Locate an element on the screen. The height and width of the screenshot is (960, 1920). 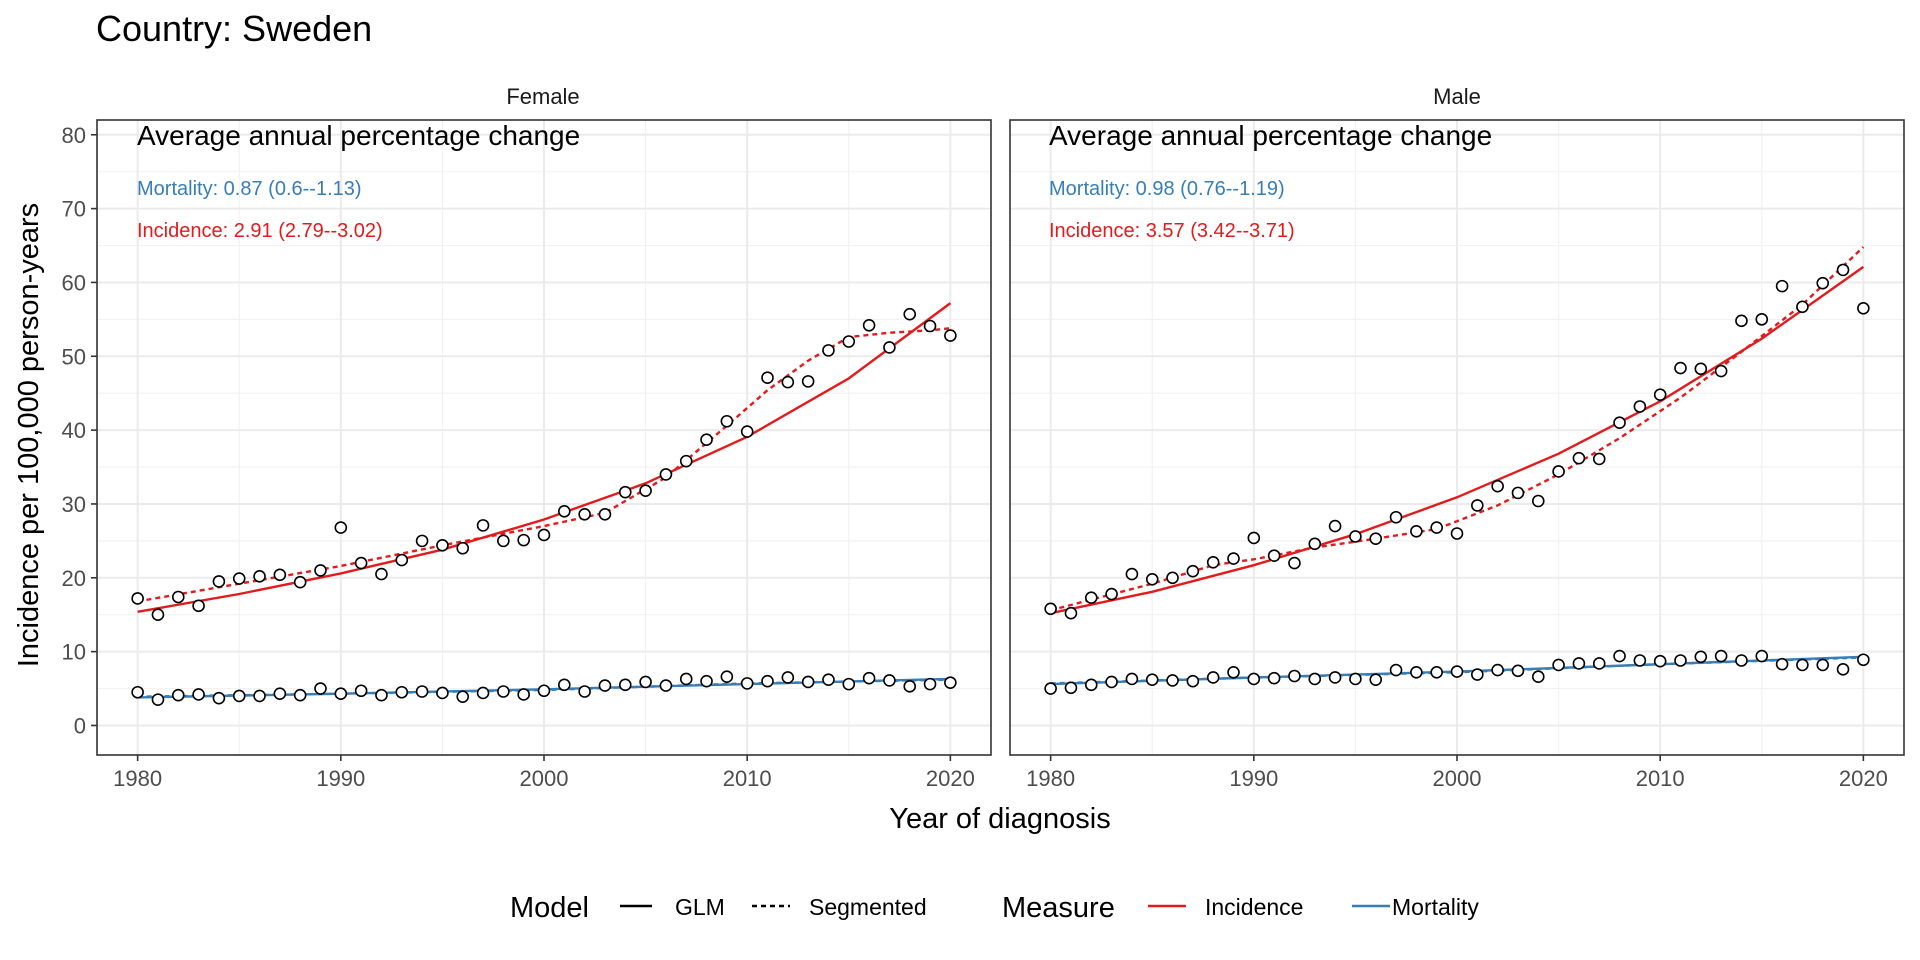
annotation-heading: Average annual percentage change is located at coordinates (1270, 135).